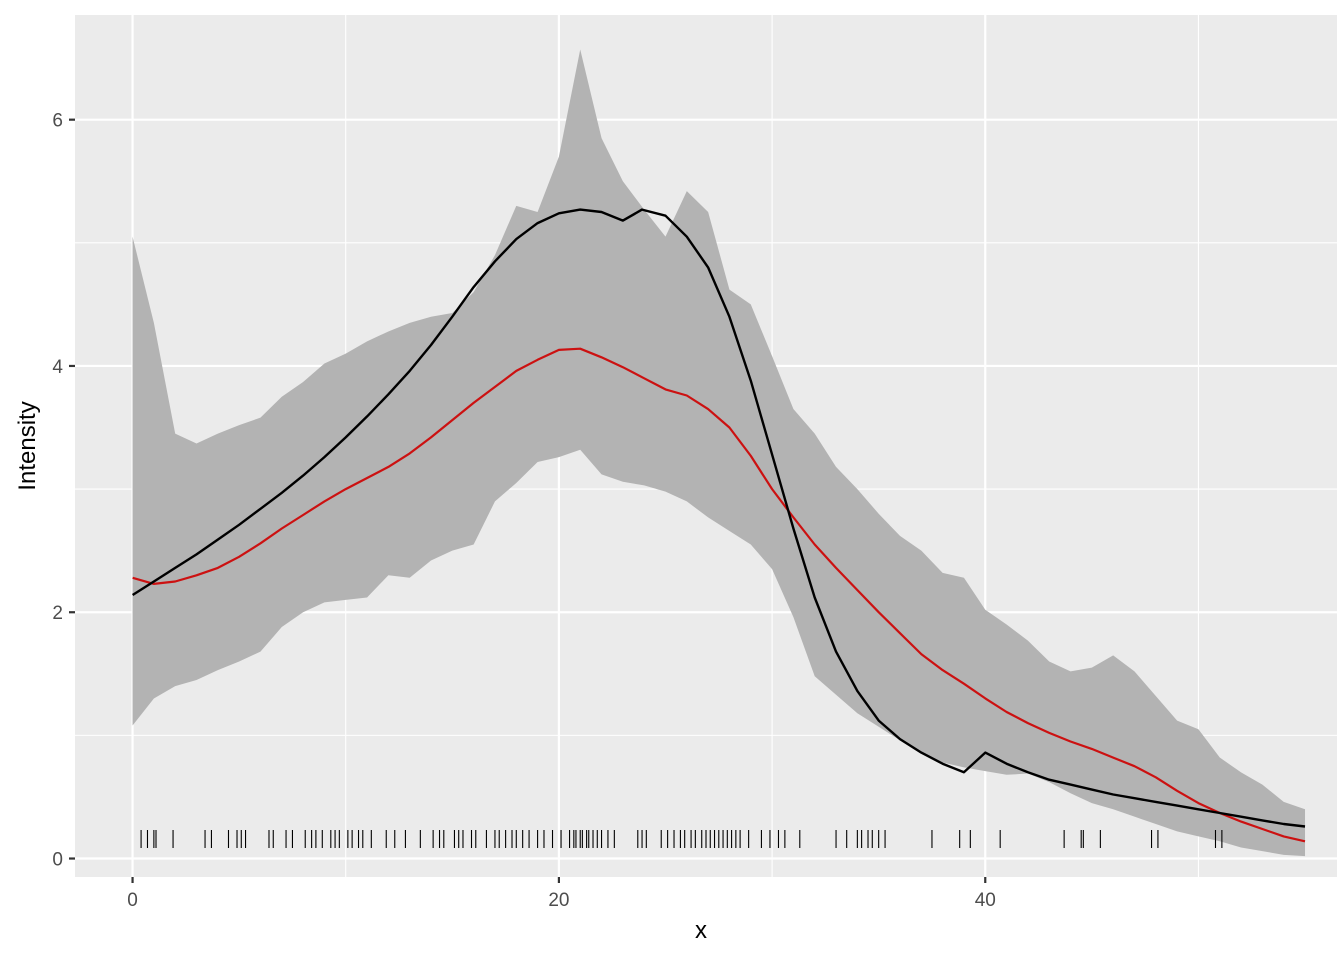 The width and height of the screenshot is (1344, 960). What do you see at coordinates (63, 491) in the screenshot?
I see `y-axis: 0 2 4 6` at bounding box center [63, 491].